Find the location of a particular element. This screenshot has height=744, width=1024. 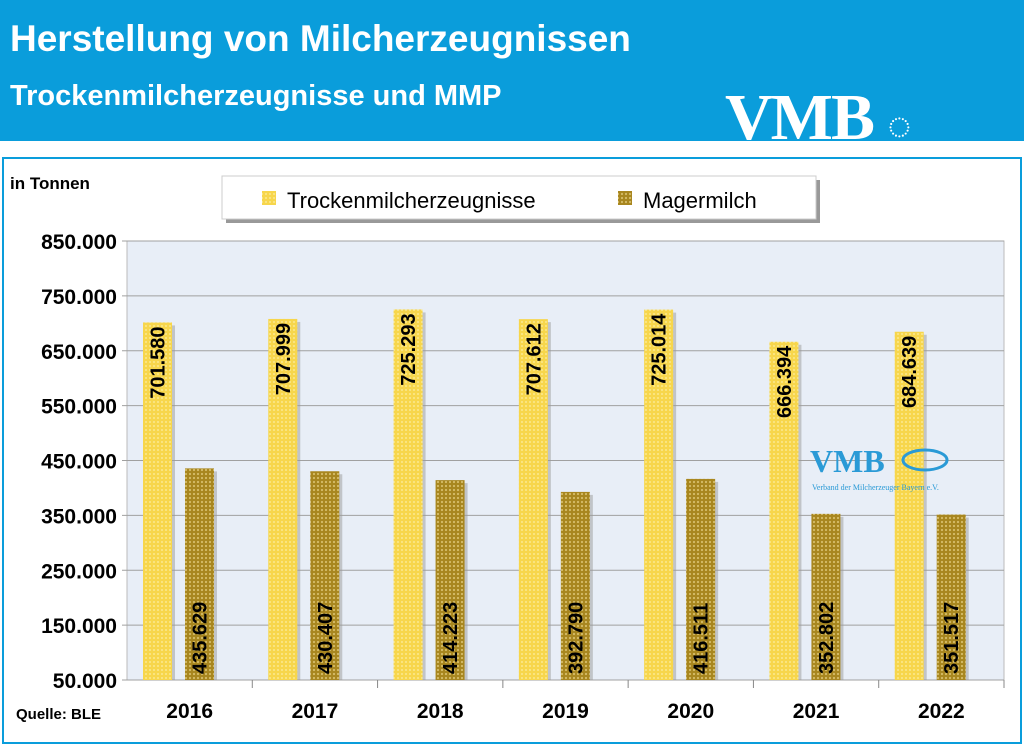

data-label: 414.223 is located at coordinates (451, 638).